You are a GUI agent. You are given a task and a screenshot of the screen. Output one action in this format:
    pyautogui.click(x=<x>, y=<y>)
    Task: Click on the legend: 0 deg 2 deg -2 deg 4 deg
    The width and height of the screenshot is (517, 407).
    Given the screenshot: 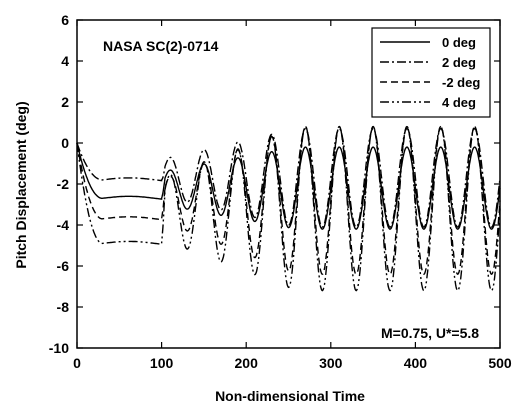 What is the action you would take?
    pyautogui.click(x=431, y=72)
    